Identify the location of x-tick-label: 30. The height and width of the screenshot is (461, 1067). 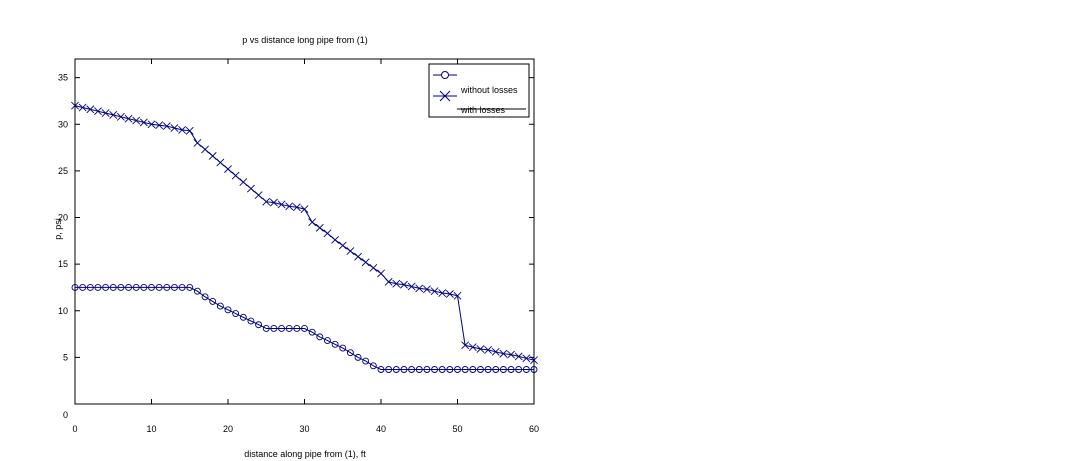
(304, 429).